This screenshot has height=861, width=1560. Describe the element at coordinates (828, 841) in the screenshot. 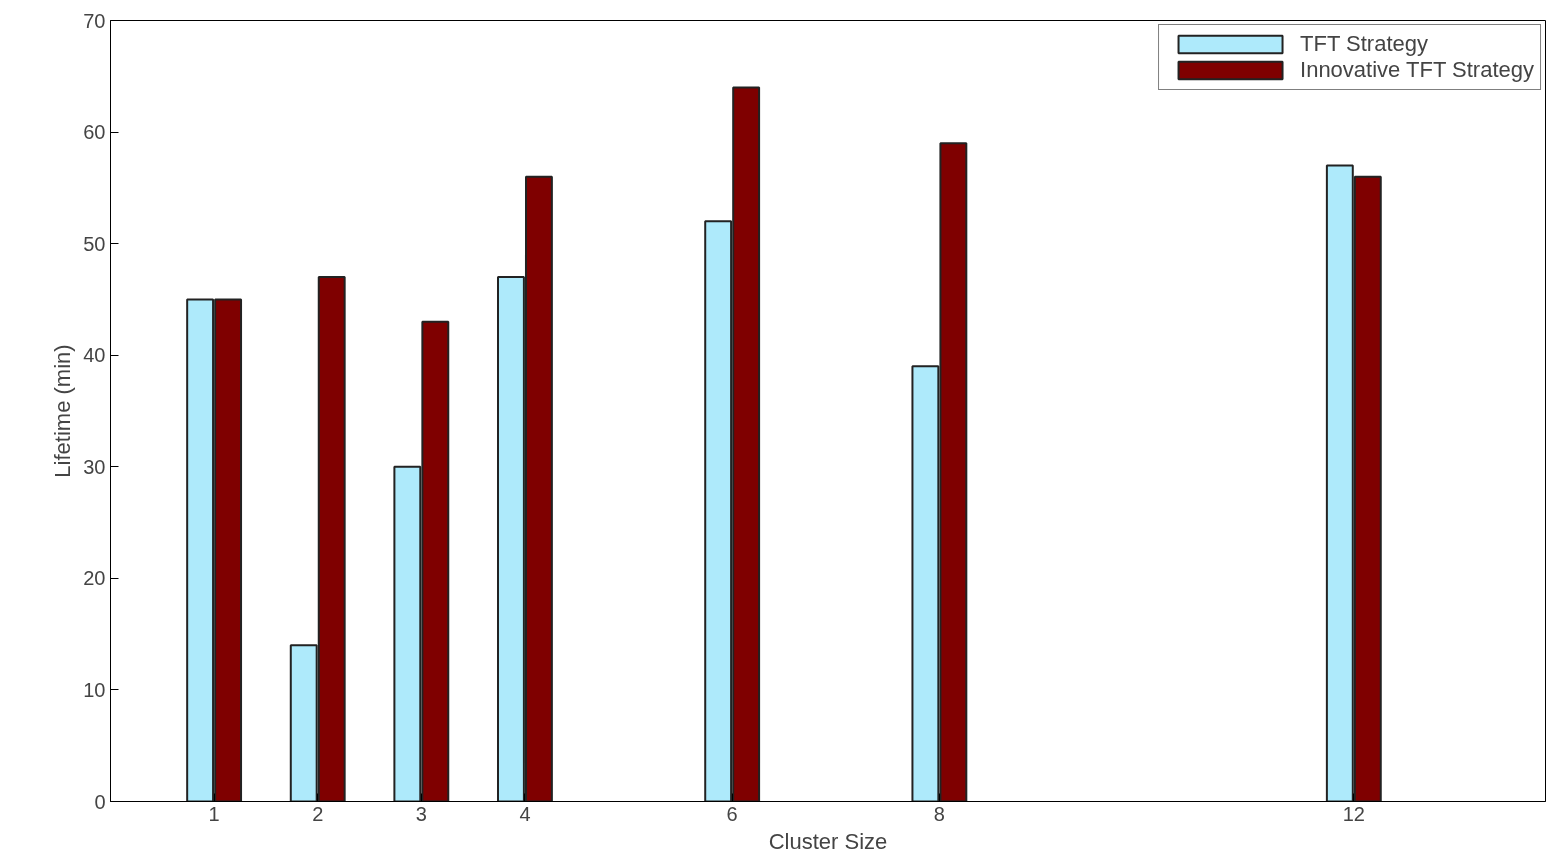

I see `x-axis-title: Cluster Size` at that location.